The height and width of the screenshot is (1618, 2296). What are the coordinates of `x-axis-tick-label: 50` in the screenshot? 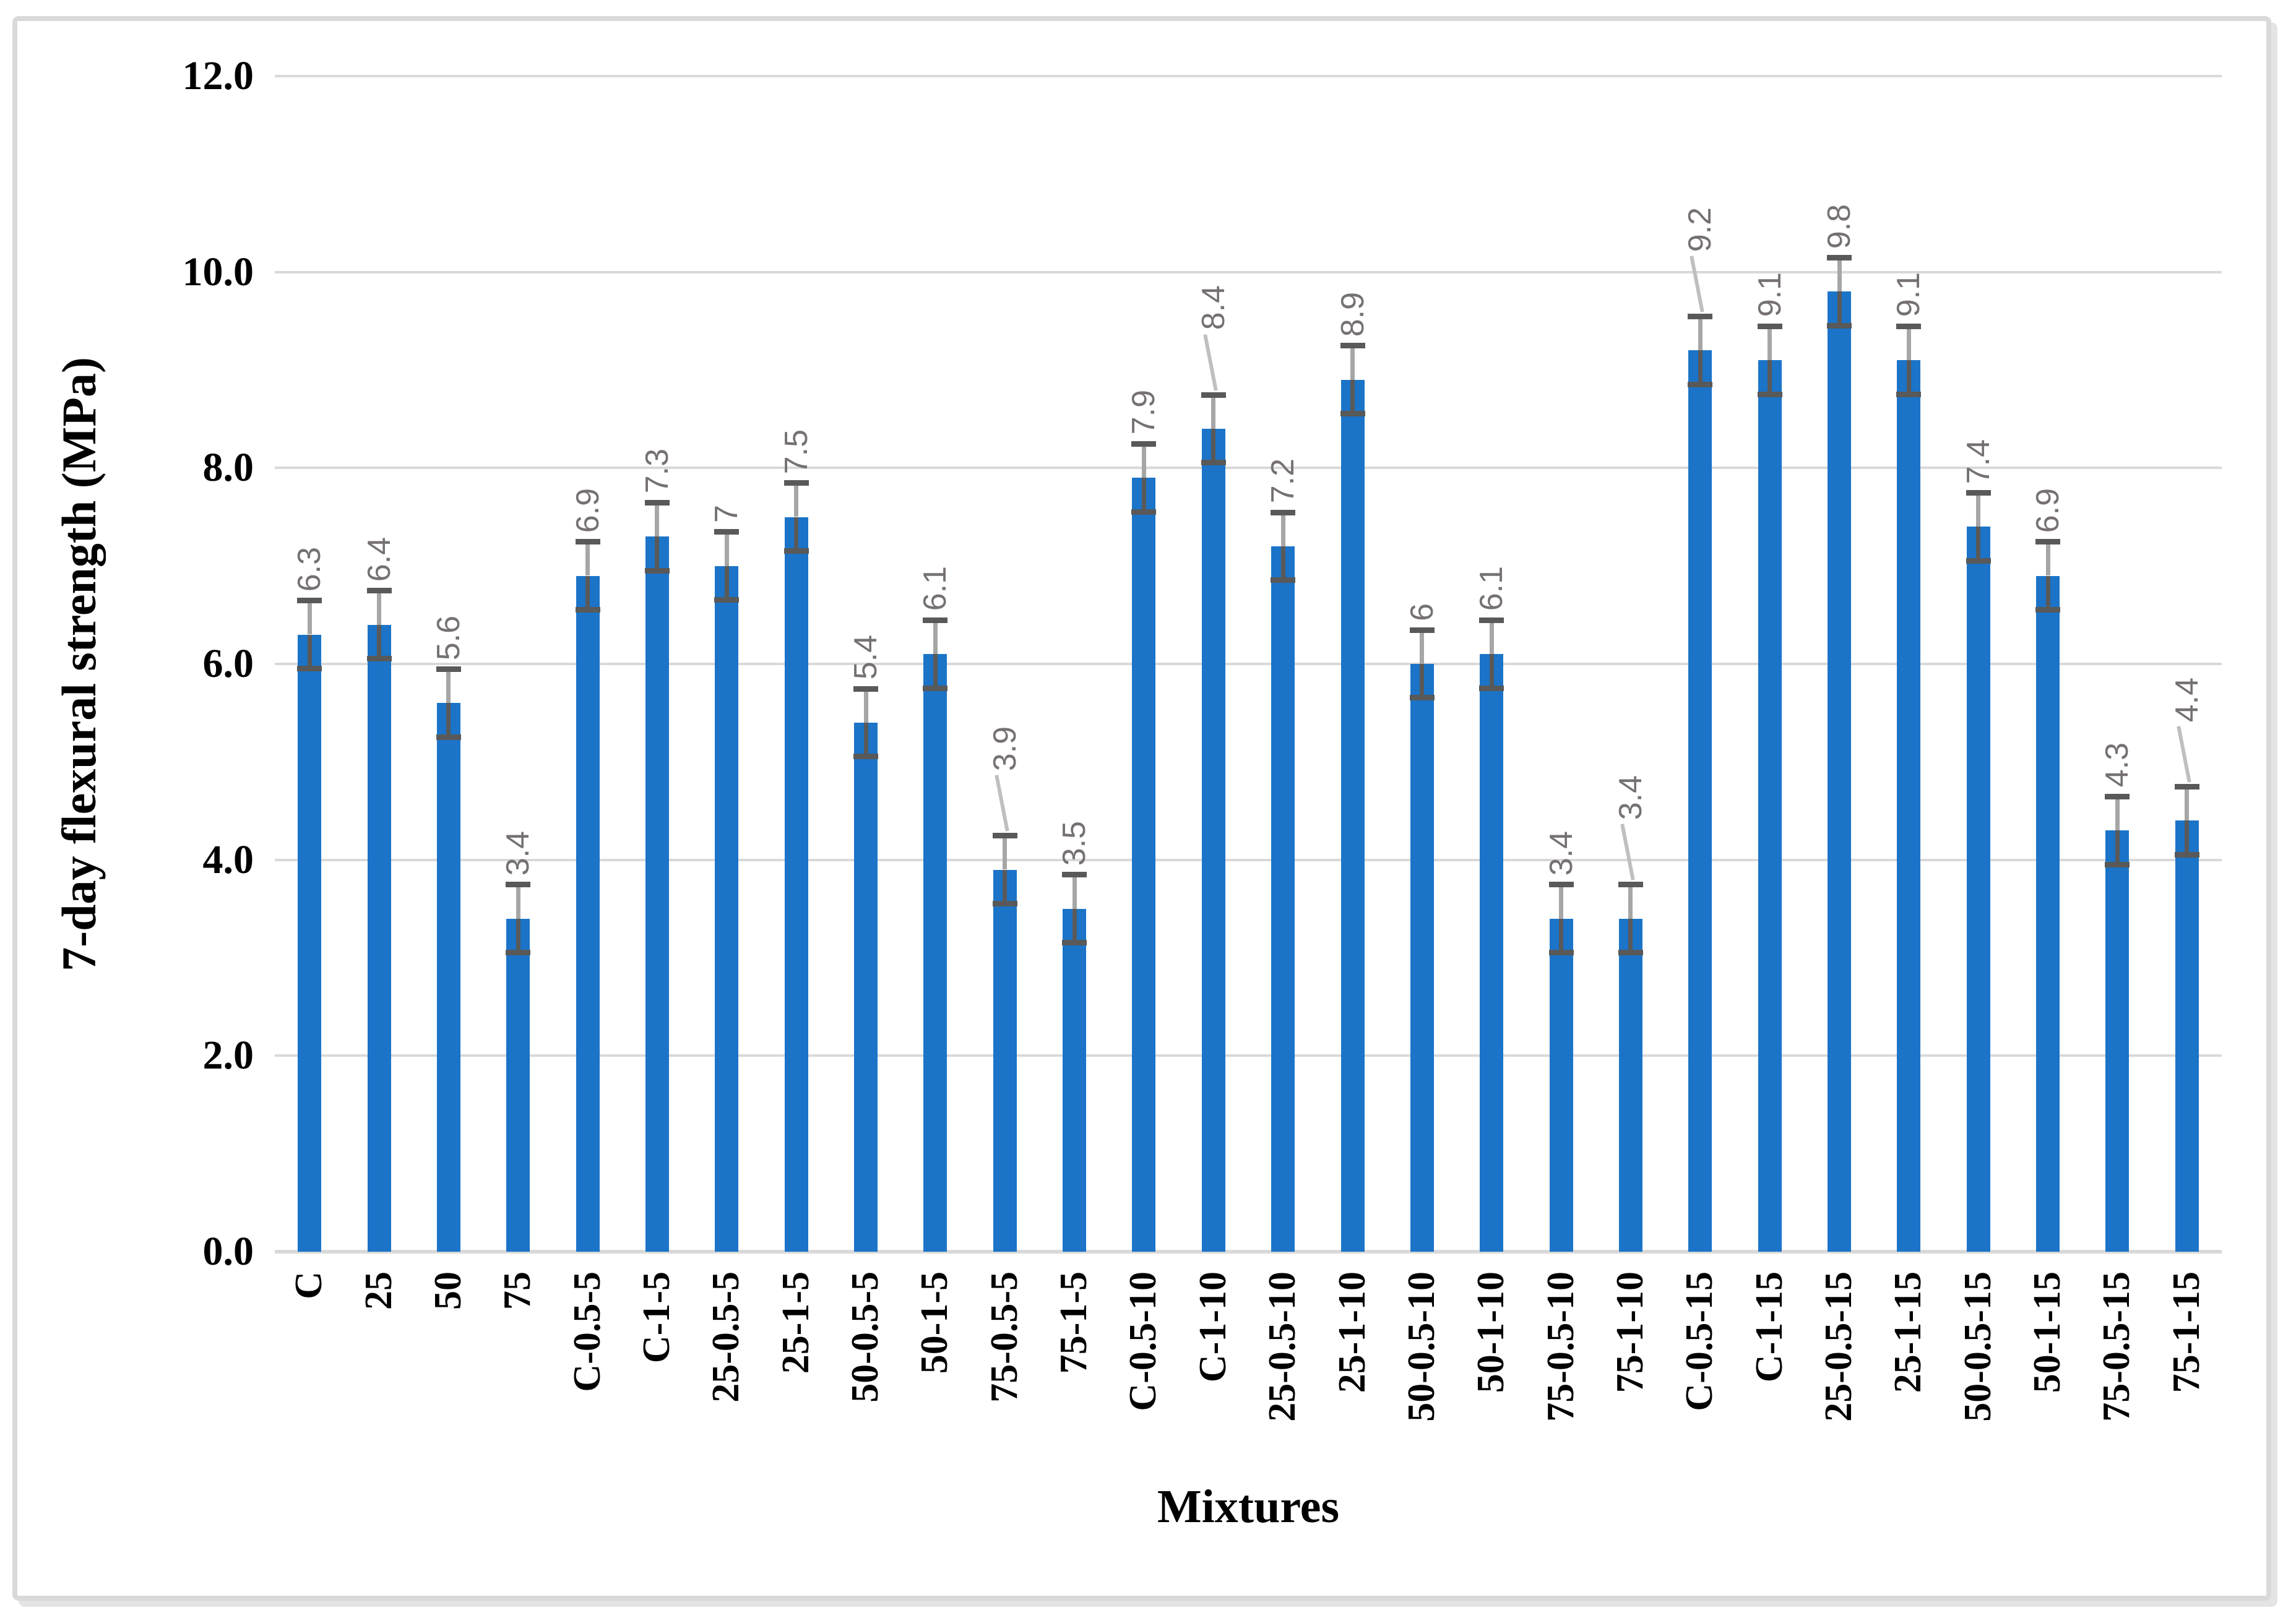 It's located at (447, 1291).